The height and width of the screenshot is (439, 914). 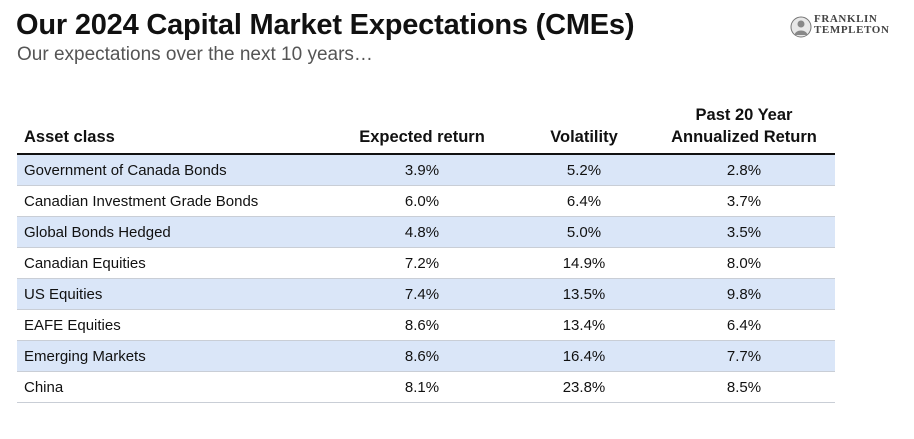 I want to click on cell-past-return: 2.8%, so click(x=744, y=170).